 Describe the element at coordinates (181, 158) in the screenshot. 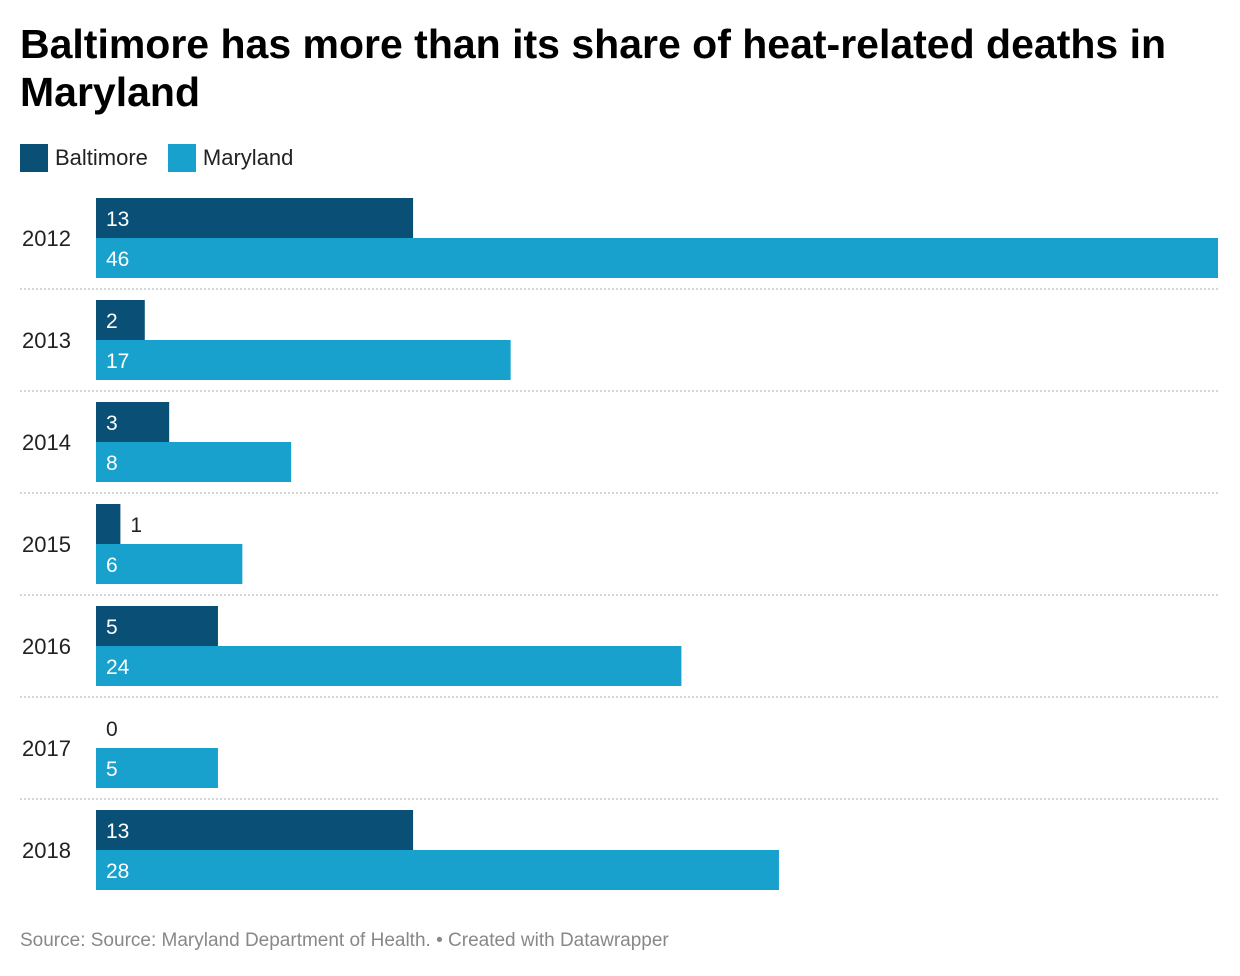

I see `legend-swatch-maryland` at that location.